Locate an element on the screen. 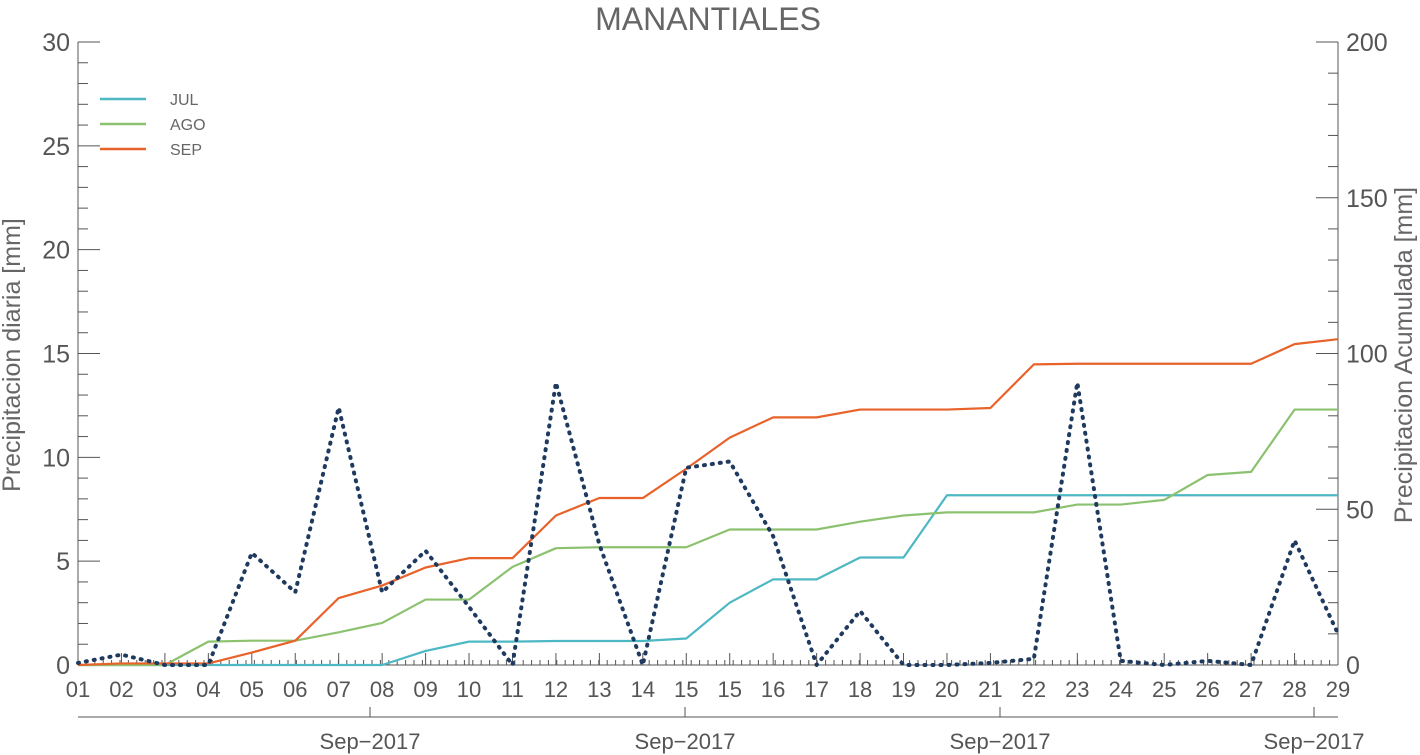 This screenshot has width=1420, height=755. legend: JUL AGO SEP is located at coordinates (153, 125).